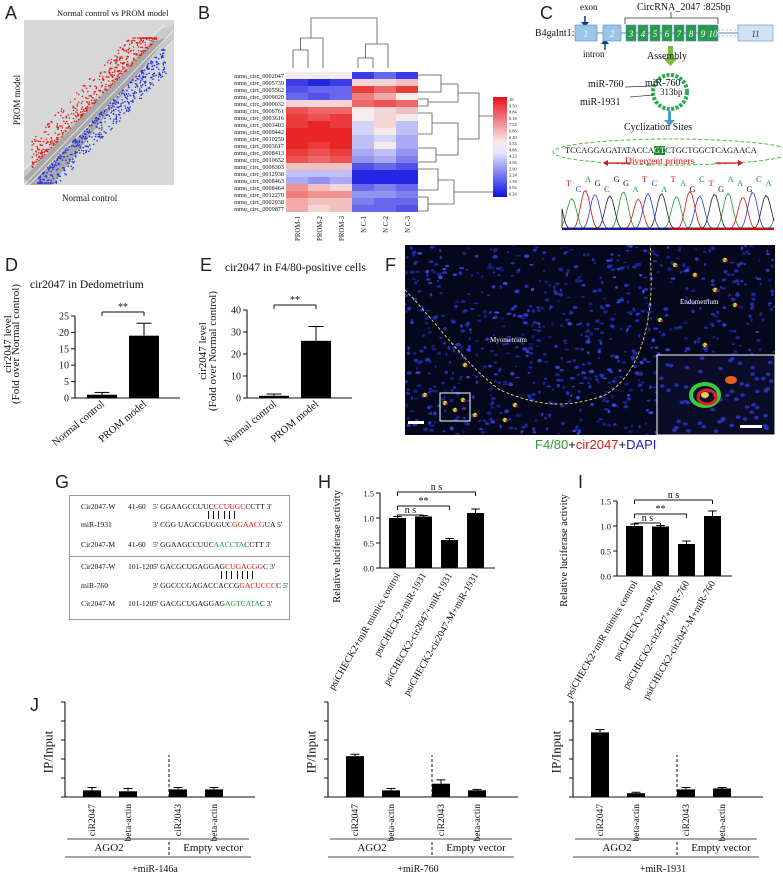  I want to click on circrna-size: 313bp, so click(671, 92).